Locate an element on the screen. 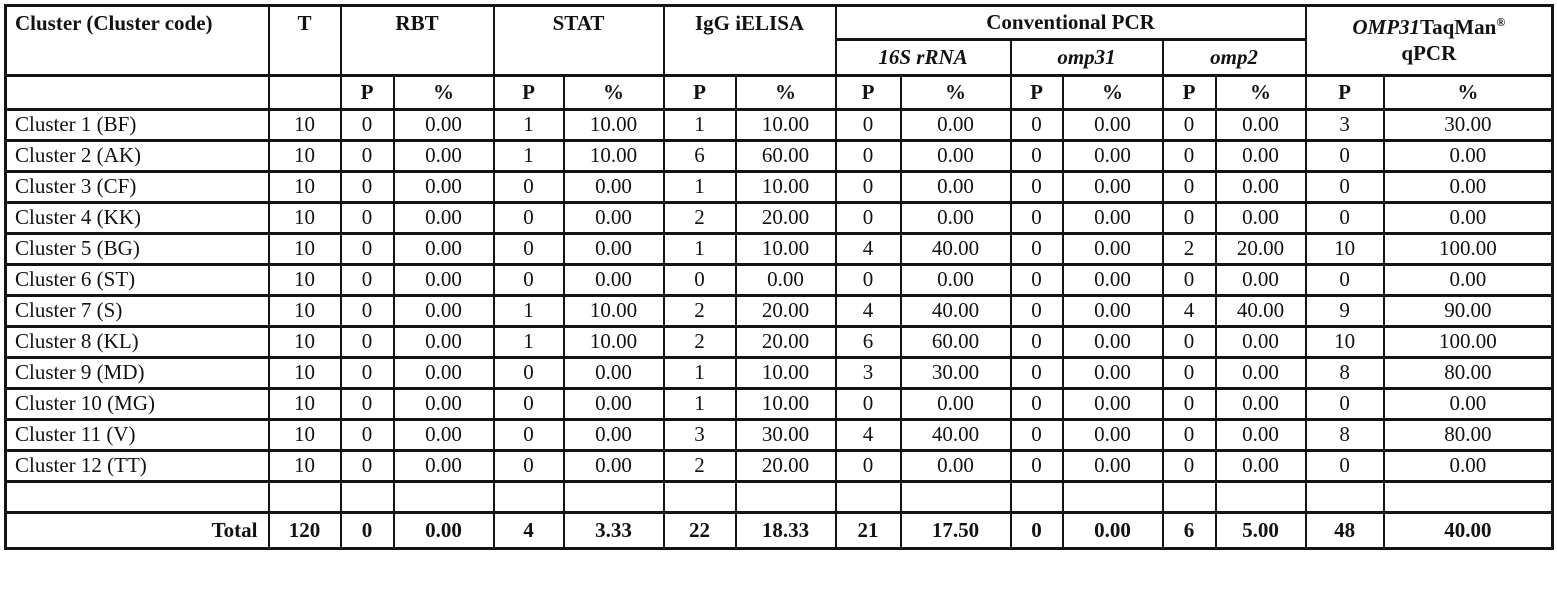  header-rbt: RBT is located at coordinates (417, 40).